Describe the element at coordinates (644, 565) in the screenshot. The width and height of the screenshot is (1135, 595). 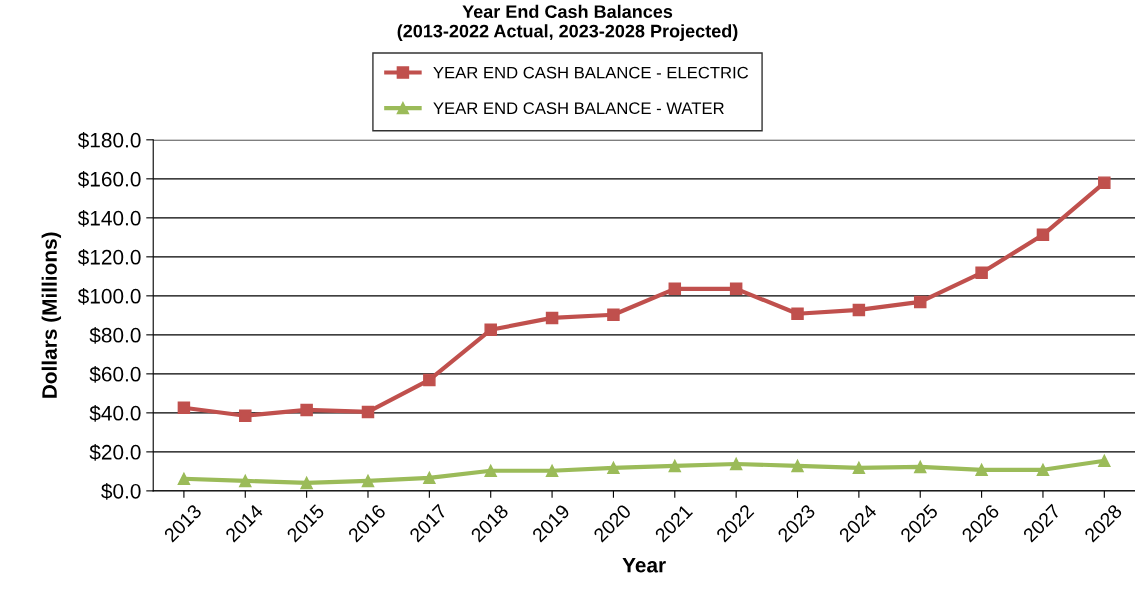
I see `x-axis-title: Year` at that location.